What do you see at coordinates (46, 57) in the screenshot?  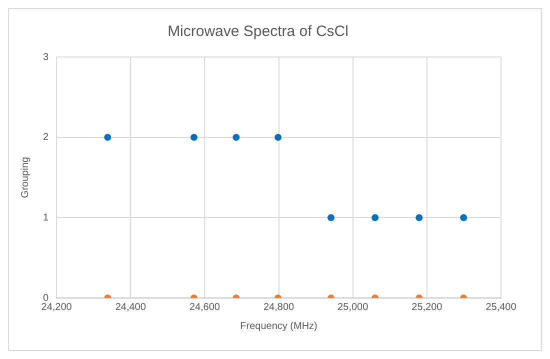 I see `y-tick-label: 3` at bounding box center [46, 57].